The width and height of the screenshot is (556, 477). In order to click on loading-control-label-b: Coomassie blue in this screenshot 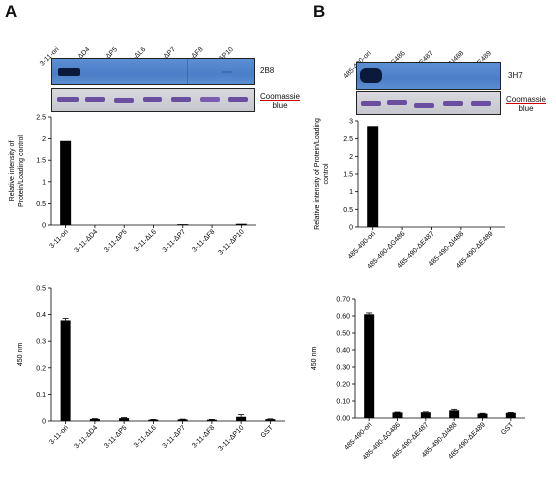, I will do `click(525, 104)`.